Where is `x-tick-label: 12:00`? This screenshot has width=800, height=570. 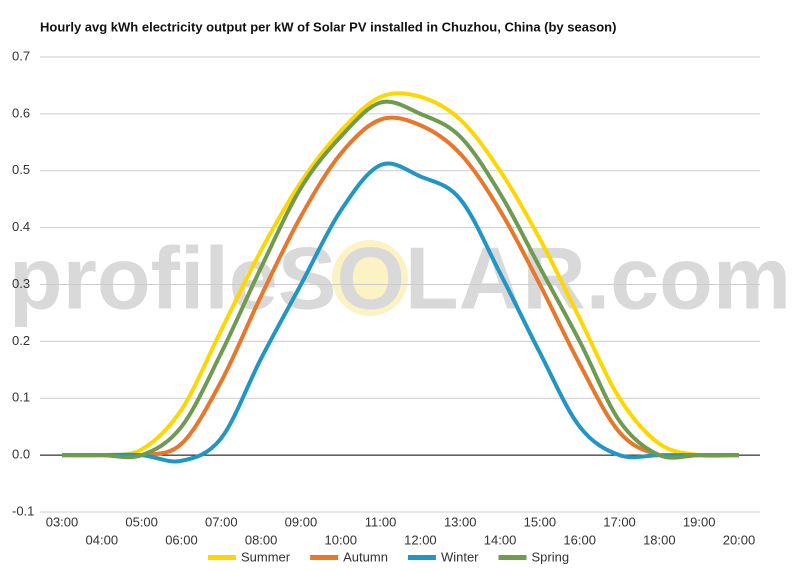
x-tick-label: 12:00 is located at coordinates (420, 539).